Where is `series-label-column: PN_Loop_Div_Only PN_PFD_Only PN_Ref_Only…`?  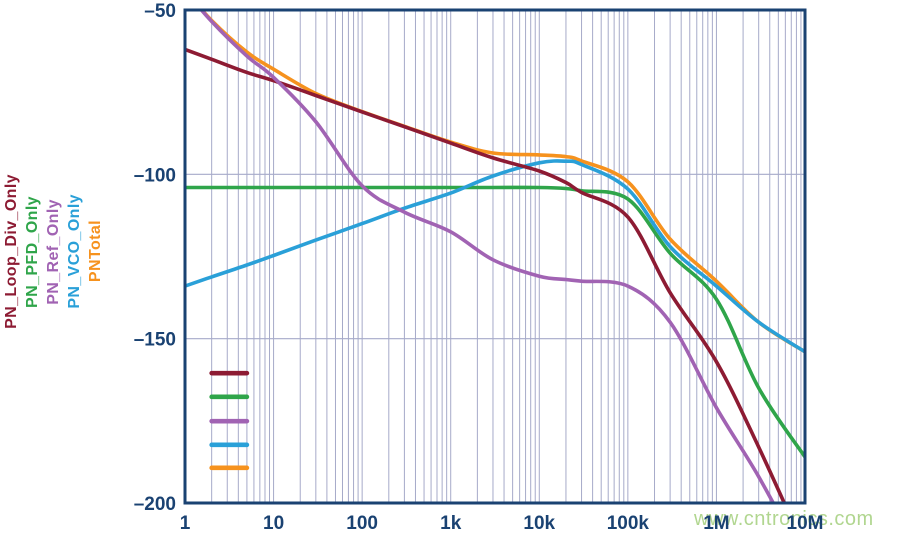 series-label-column: PN_Loop_Div_Only PN_PFD_Only PN_Ref_Only… is located at coordinates (54, 251).